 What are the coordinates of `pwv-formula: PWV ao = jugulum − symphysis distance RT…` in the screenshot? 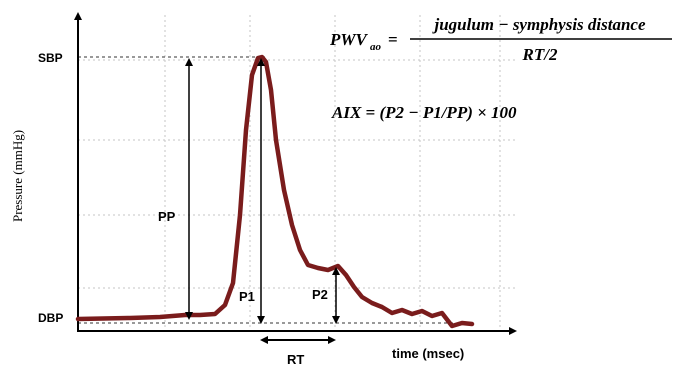 It's located at (500, 39).